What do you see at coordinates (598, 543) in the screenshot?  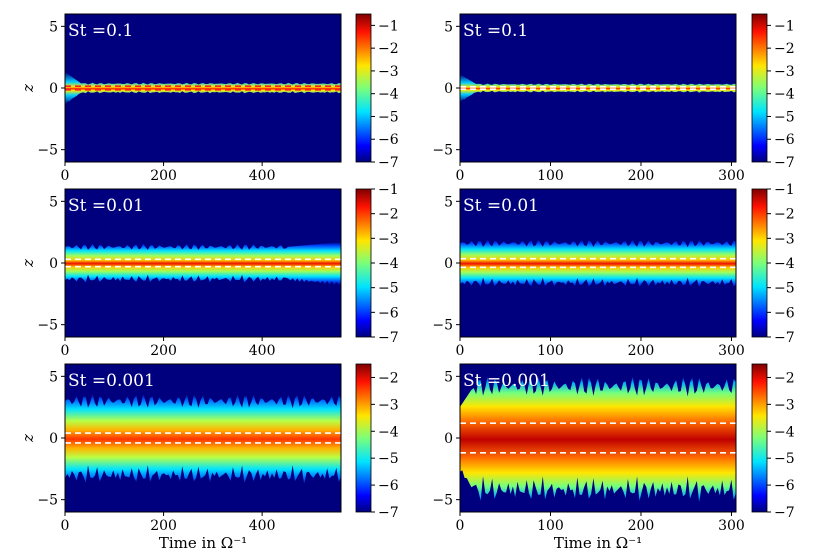 I see `x-axis-label: Time in Ω⁻¹` at bounding box center [598, 543].